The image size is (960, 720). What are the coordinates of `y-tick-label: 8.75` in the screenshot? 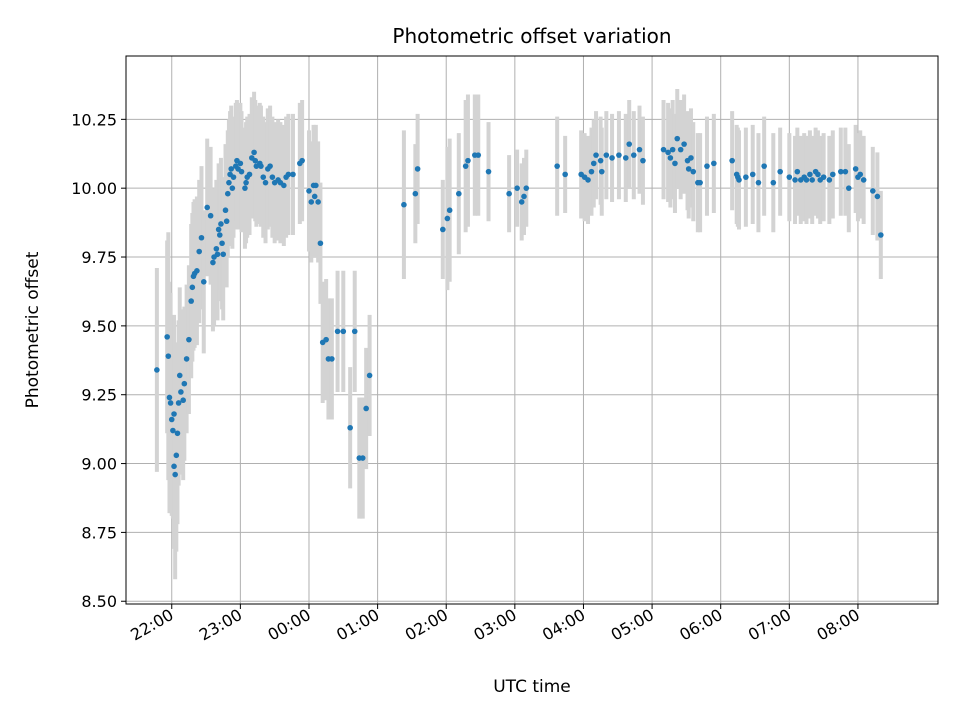 It's located at (99, 532).